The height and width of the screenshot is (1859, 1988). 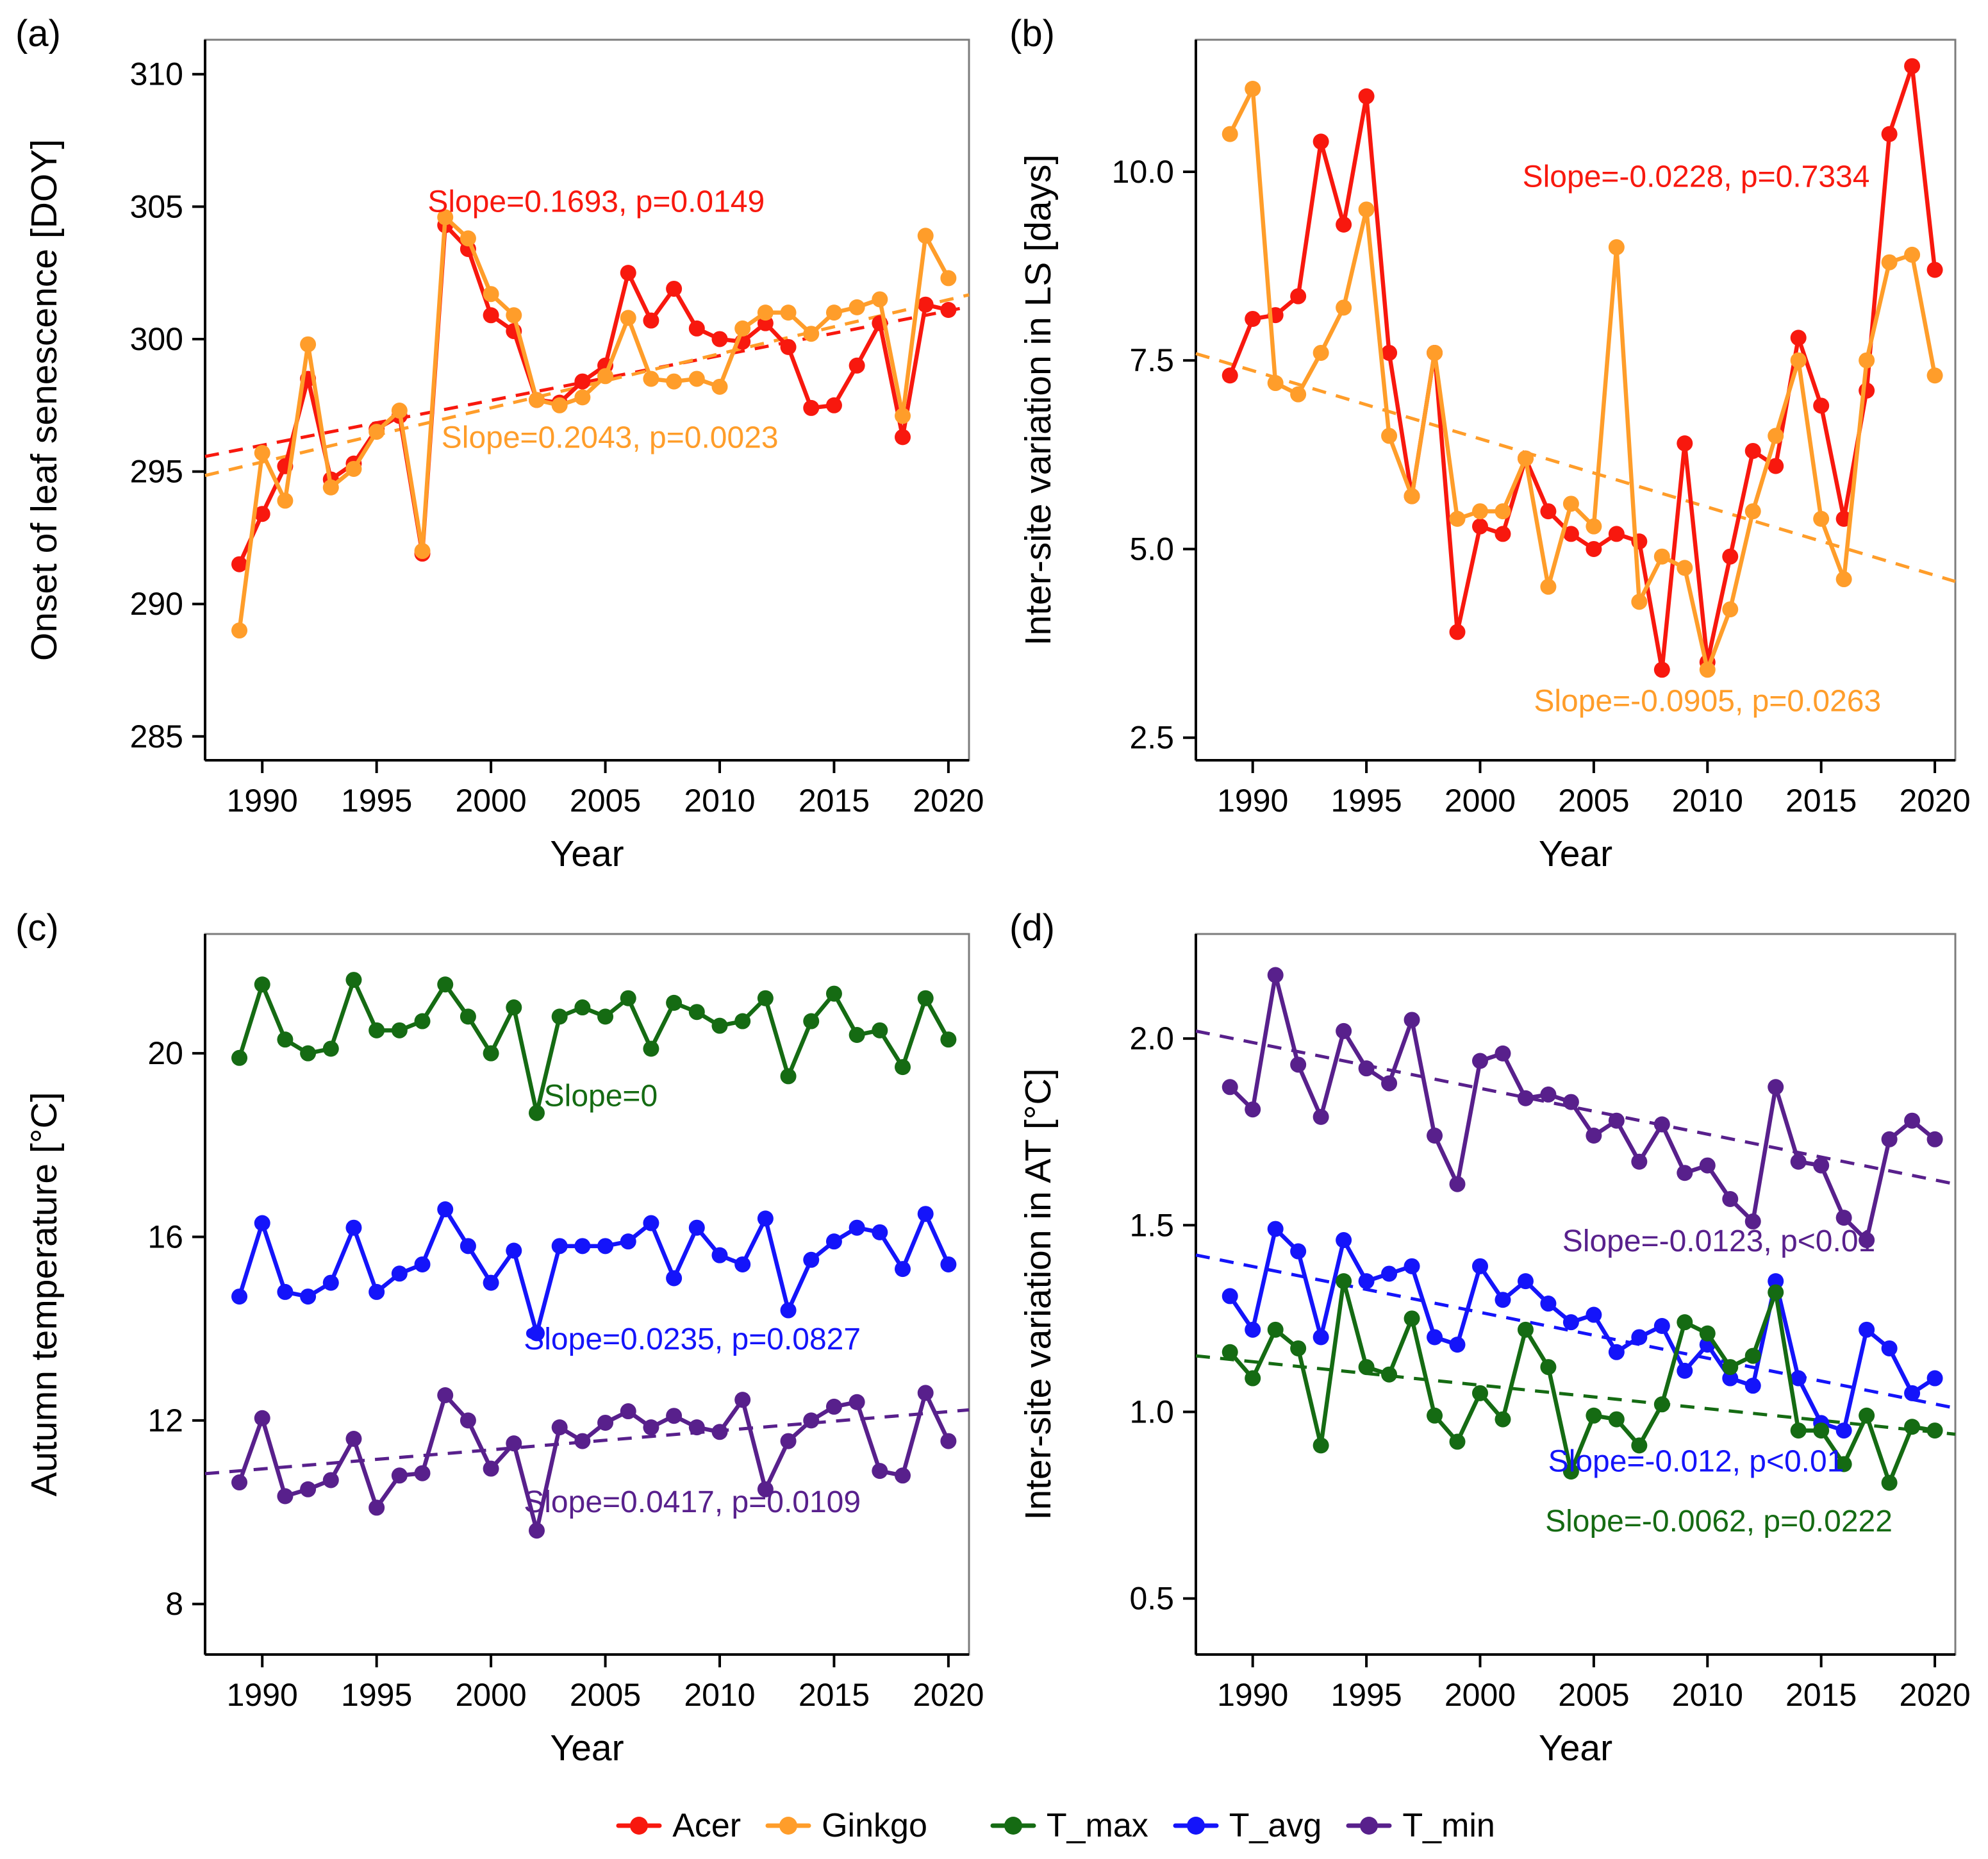 What do you see at coordinates (948, 1695) in the screenshot?
I see `c-x-tick-label: 2020` at bounding box center [948, 1695].